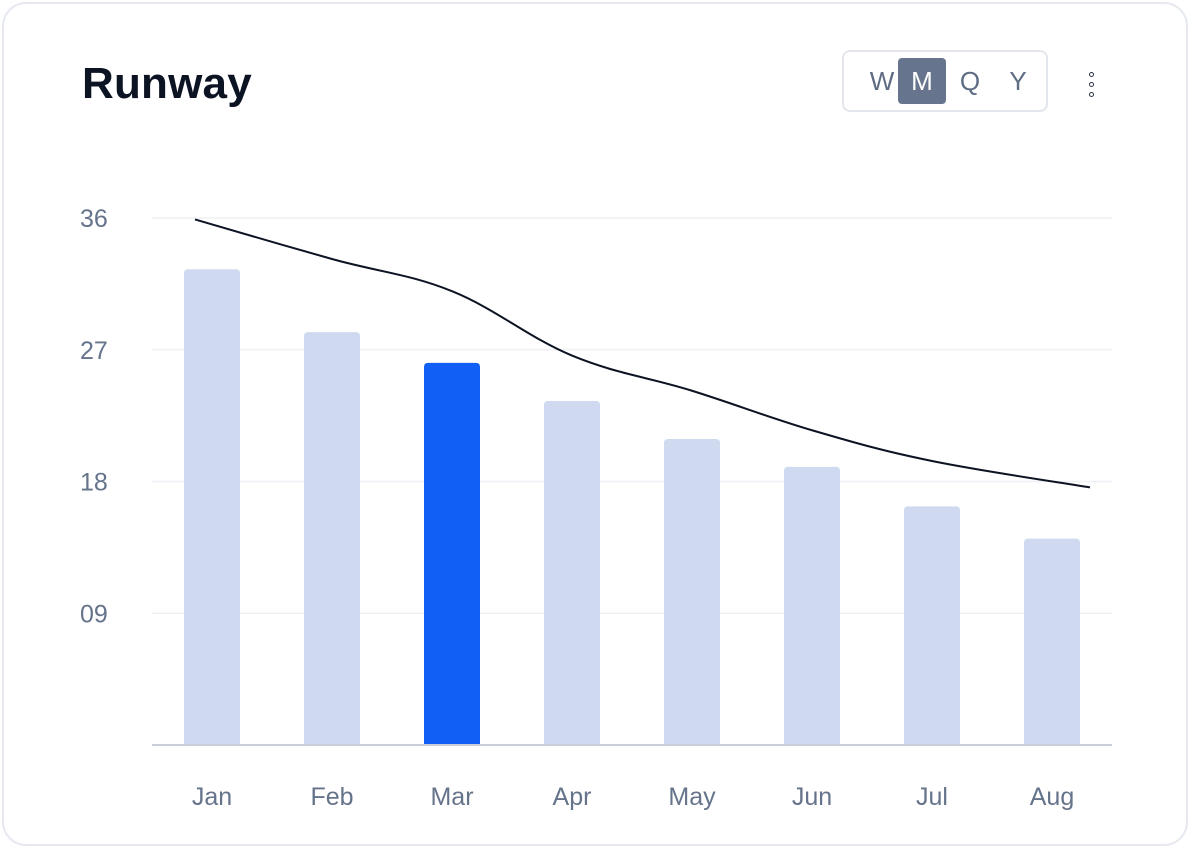 Image resolution: width=1192 pixels, height=850 pixels. I want to click on y-tick-label: 09, so click(94, 614).